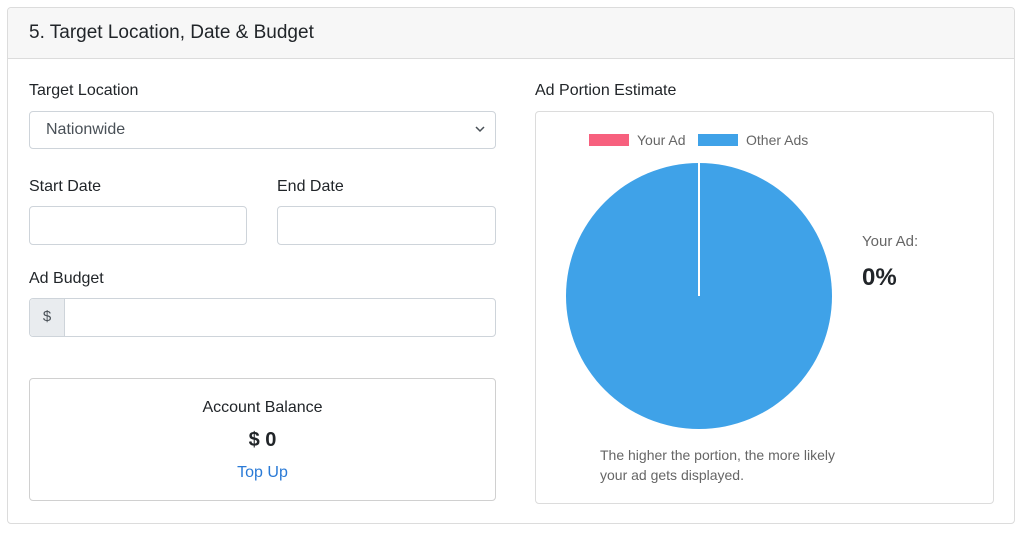  I want to click on section-title: 5. Target Location, Date & Budget, so click(171, 32).